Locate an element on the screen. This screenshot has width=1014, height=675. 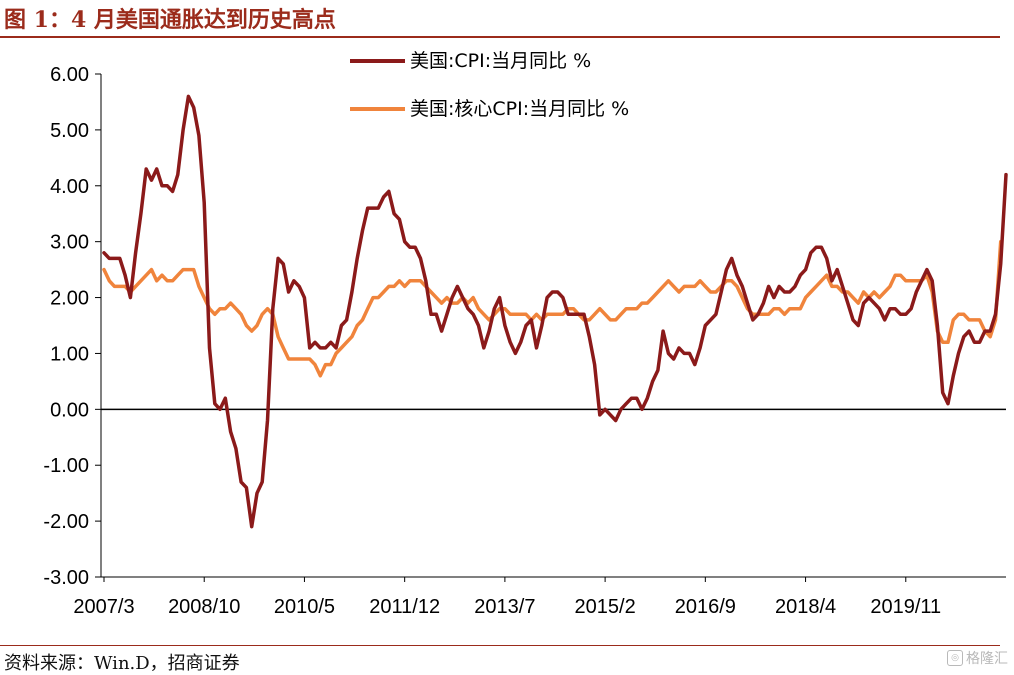
watermark: ◎ 格隆汇 is located at coordinates (977, 658).